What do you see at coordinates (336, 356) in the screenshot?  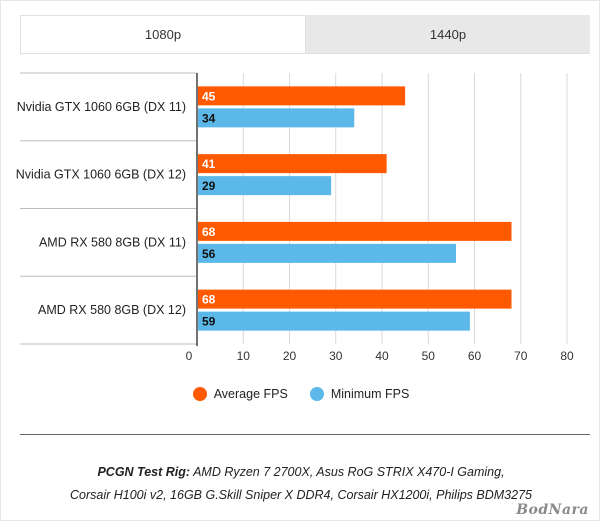 I see `x-tick-label: 30` at bounding box center [336, 356].